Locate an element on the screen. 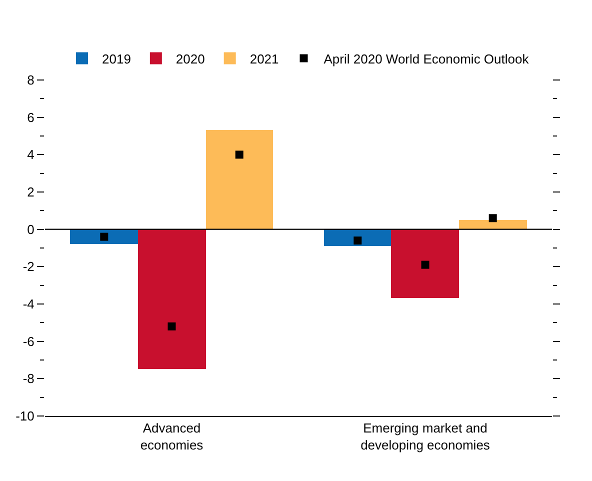 The image size is (592, 481). legend-label: April 2020 World Economic Outlook is located at coordinates (427, 58).